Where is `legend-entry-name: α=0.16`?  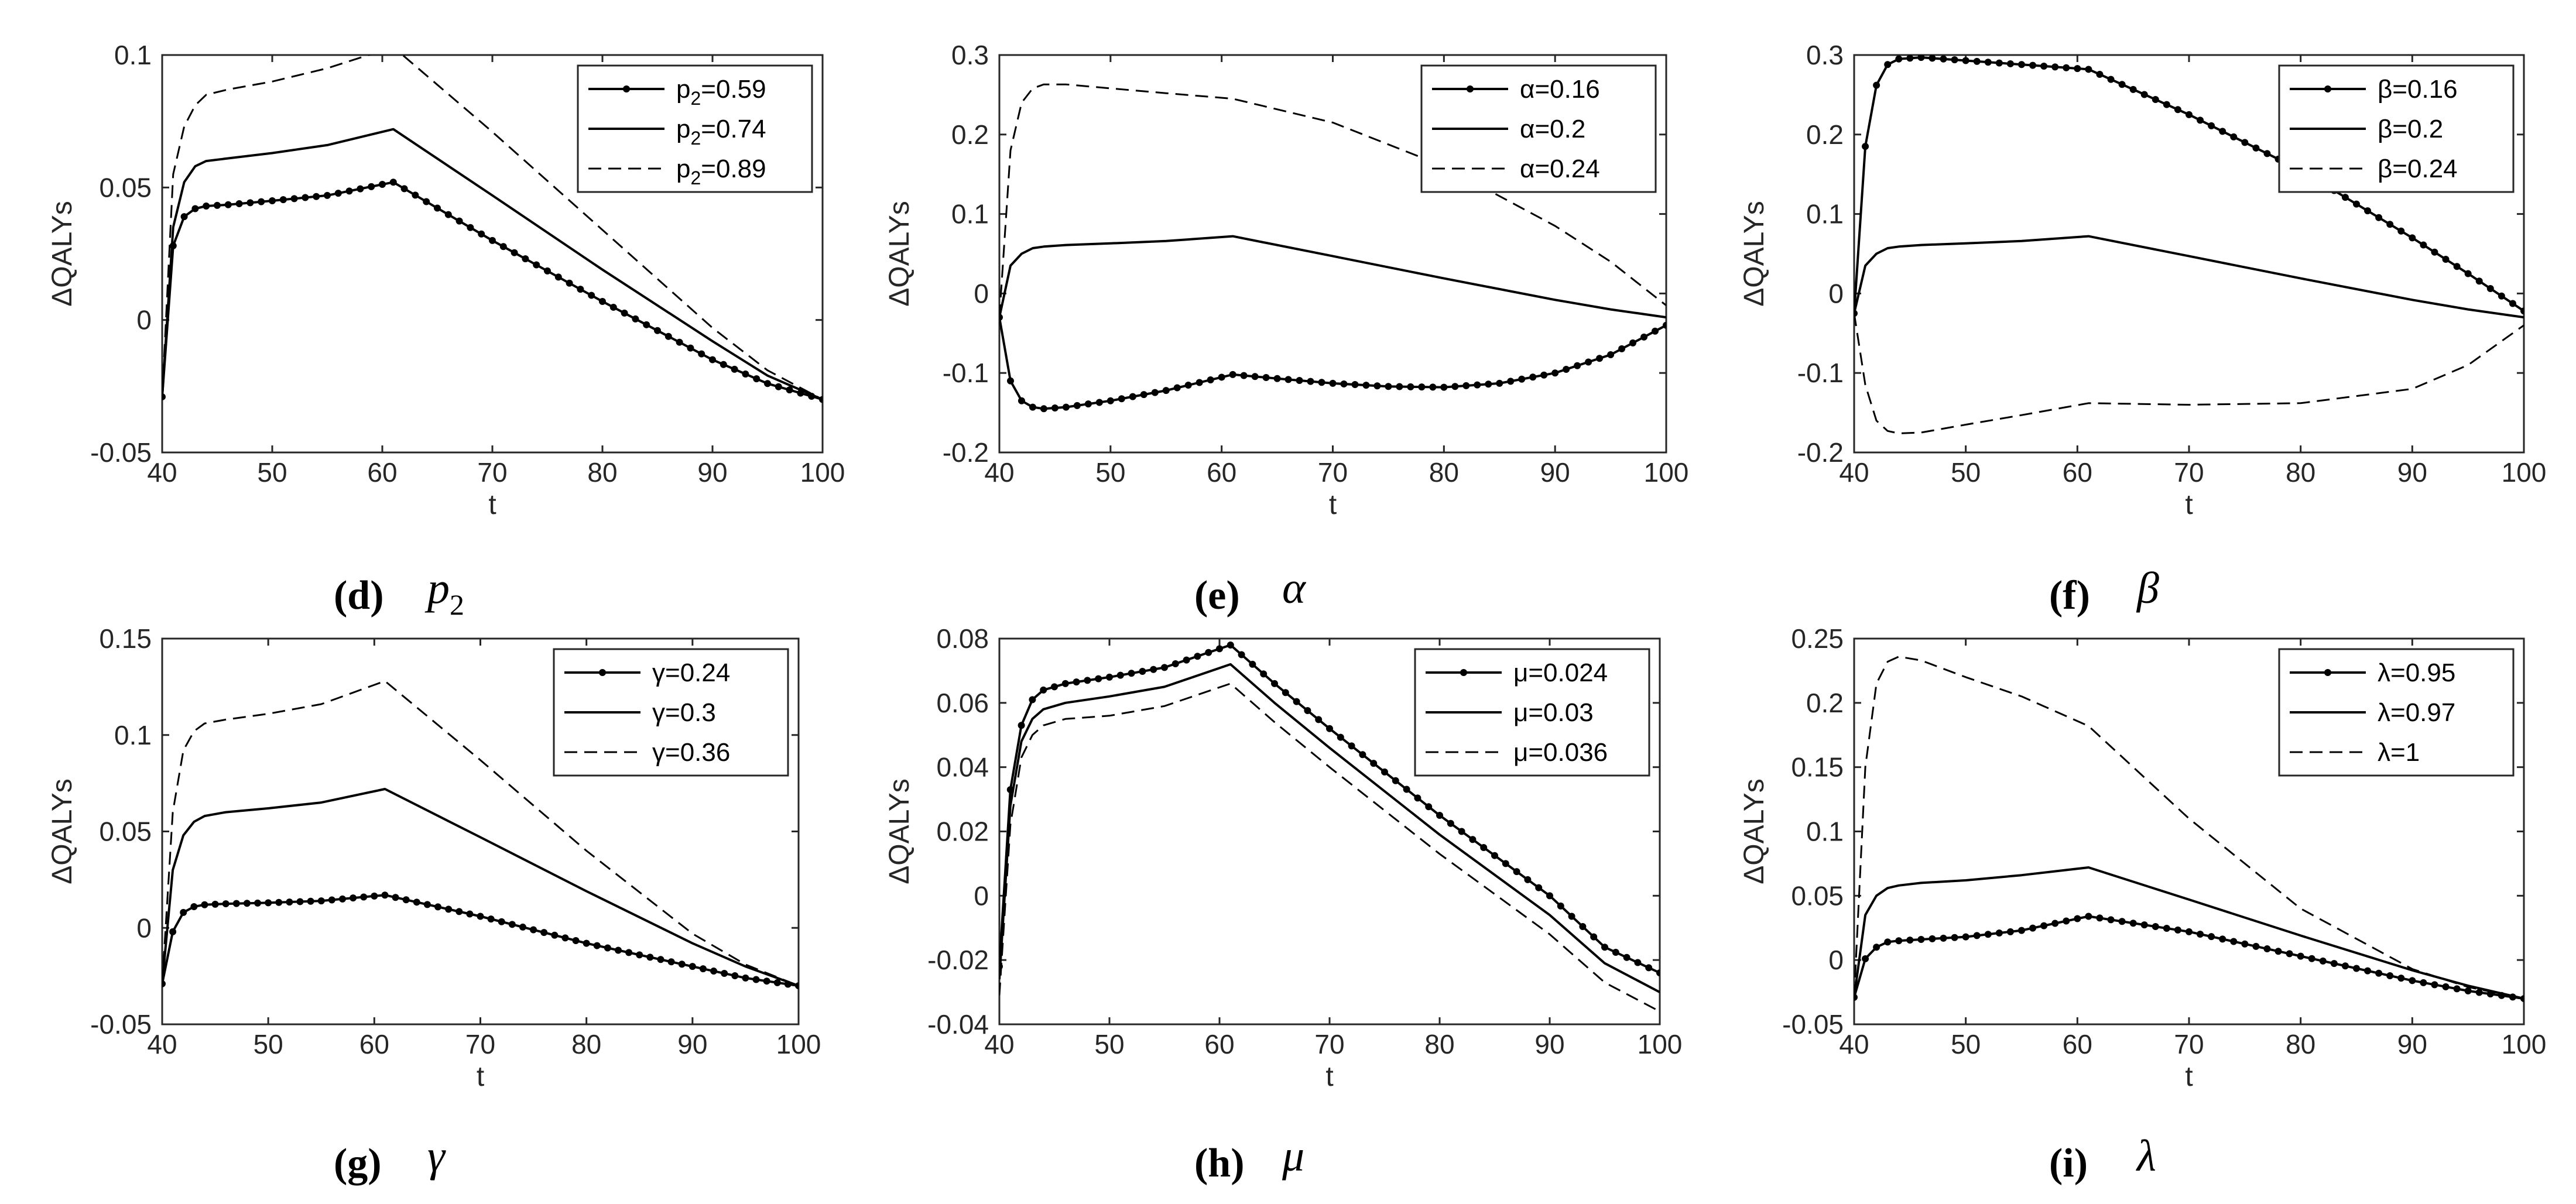
legend-entry-name: α=0.16 is located at coordinates (1560, 89).